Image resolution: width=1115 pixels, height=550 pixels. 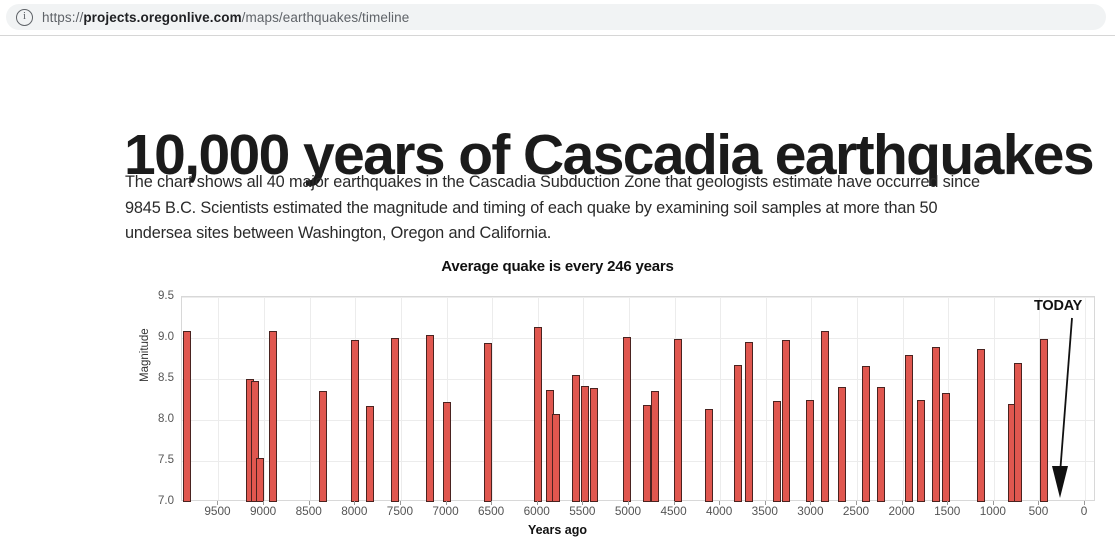 I want to click on x-axis-tick-label: 7000, so click(x=445, y=511).